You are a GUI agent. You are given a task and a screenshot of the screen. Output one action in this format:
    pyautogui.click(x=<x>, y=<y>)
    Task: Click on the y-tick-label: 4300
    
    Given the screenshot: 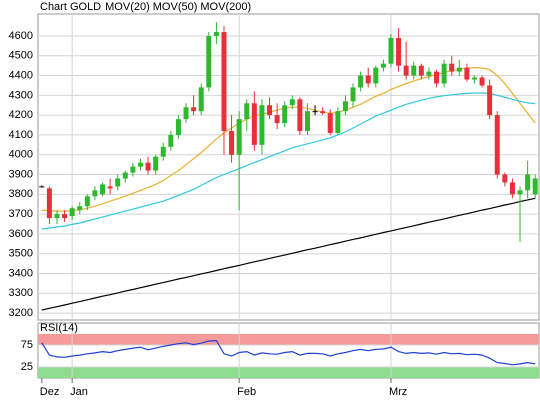 What is the action you would take?
    pyautogui.click(x=21, y=95)
    